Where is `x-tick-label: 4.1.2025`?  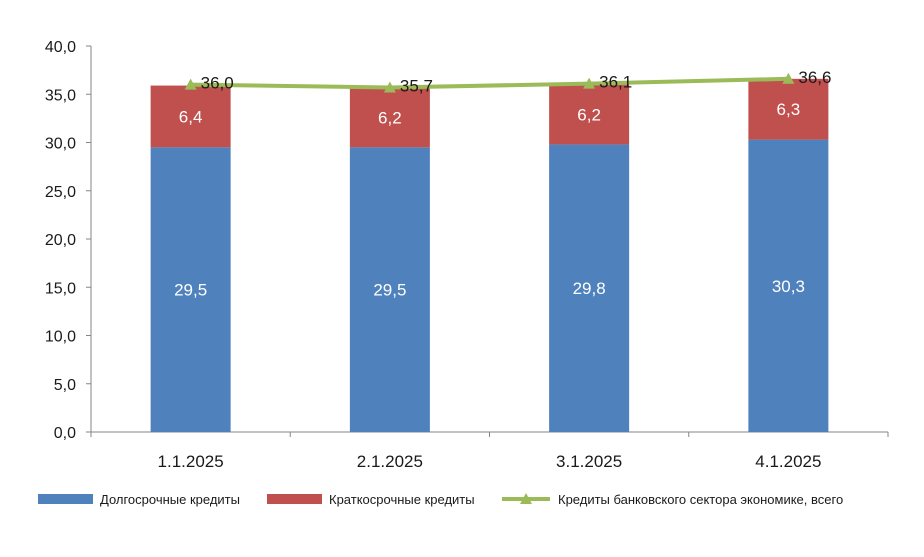
x-tick-label: 4.1.2025 is located at coordinates (788, 461).